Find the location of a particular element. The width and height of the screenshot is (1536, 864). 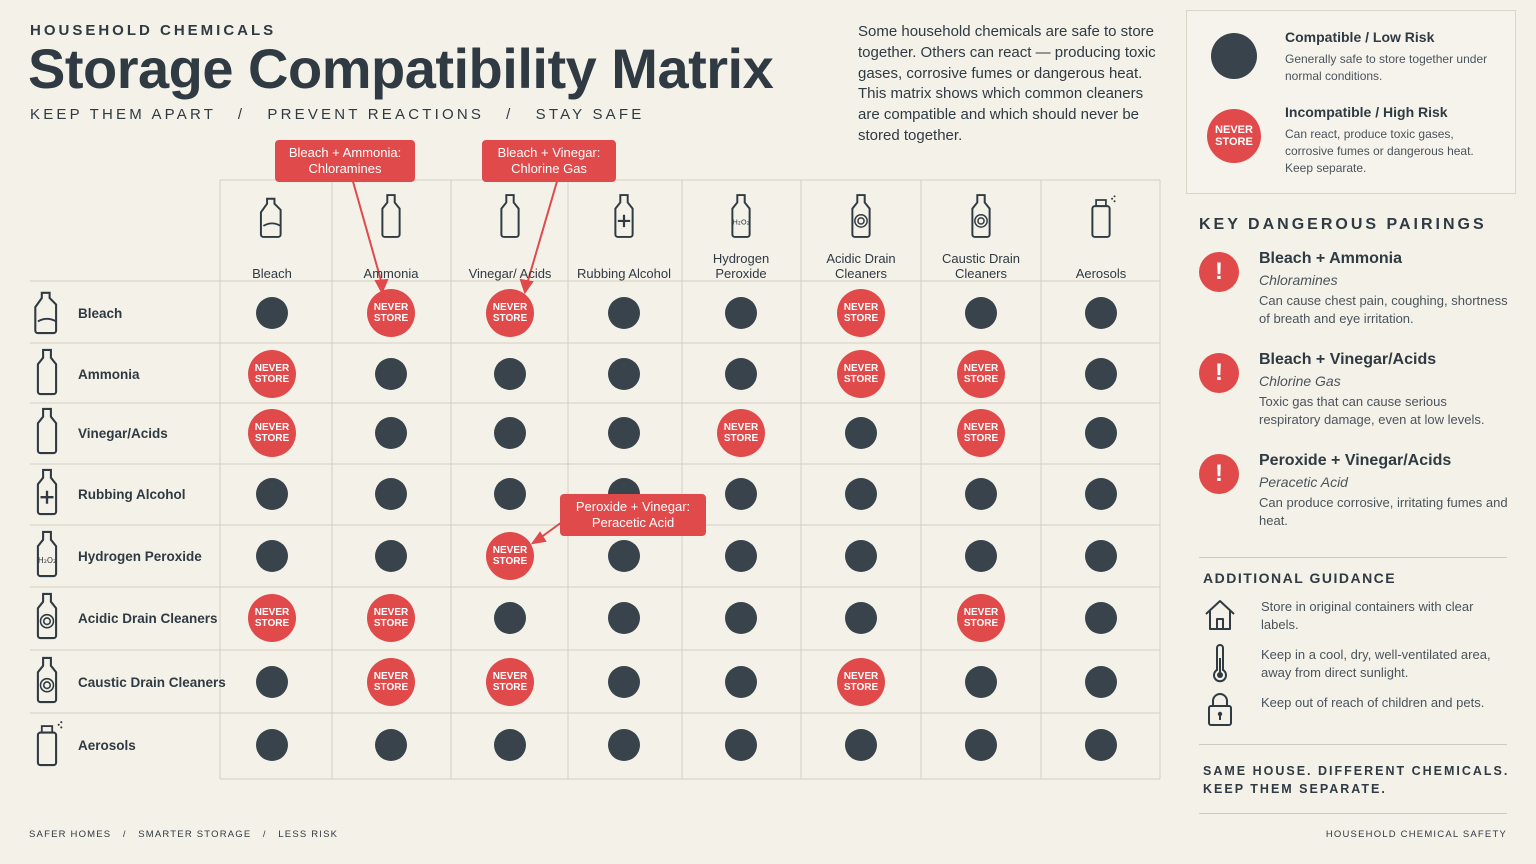

column-header: H₂O₂ Hydrogen Peroxide is located at coordinates (741, 235).